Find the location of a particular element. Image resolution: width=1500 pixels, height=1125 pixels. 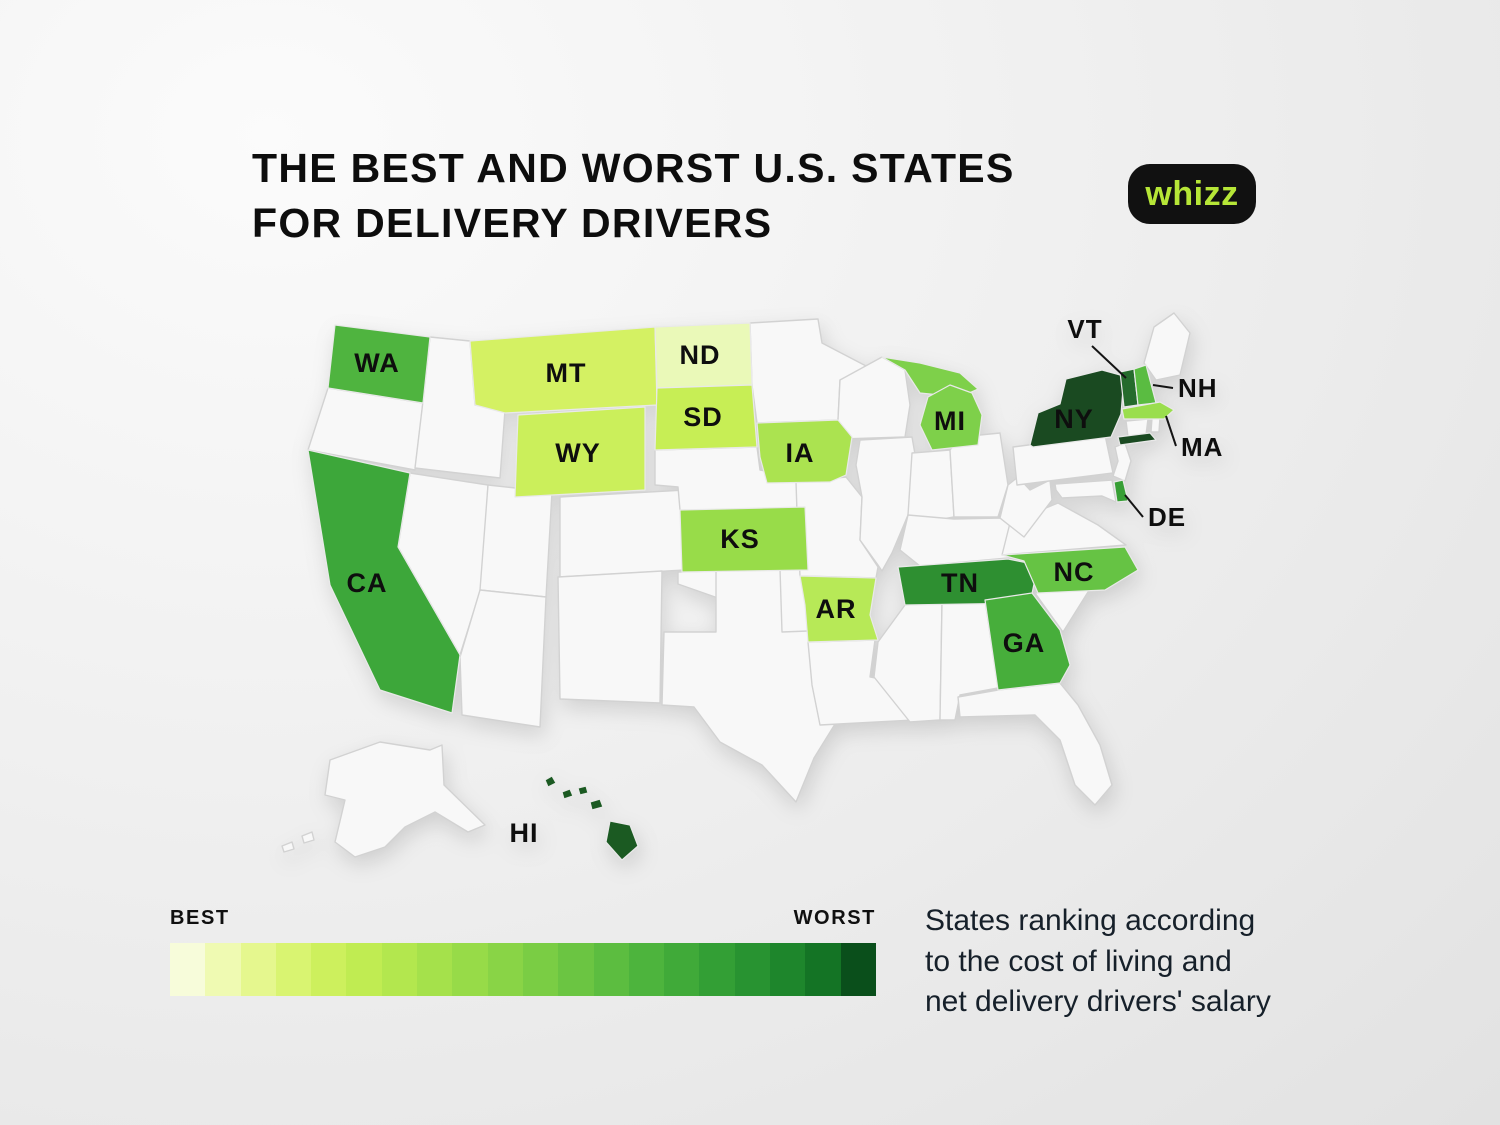

callout-line-vt is located at coordinates (1109, 362).